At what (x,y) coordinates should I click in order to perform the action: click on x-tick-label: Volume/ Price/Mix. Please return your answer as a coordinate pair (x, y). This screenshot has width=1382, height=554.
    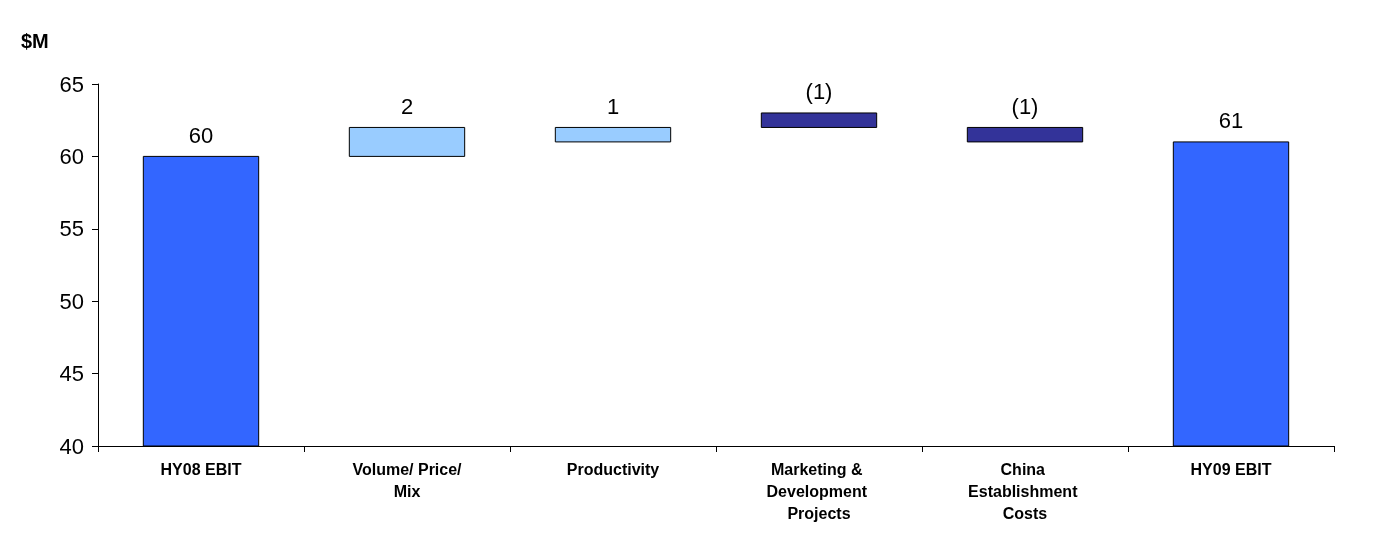
    Looking at the image, I should click on (407, 480).